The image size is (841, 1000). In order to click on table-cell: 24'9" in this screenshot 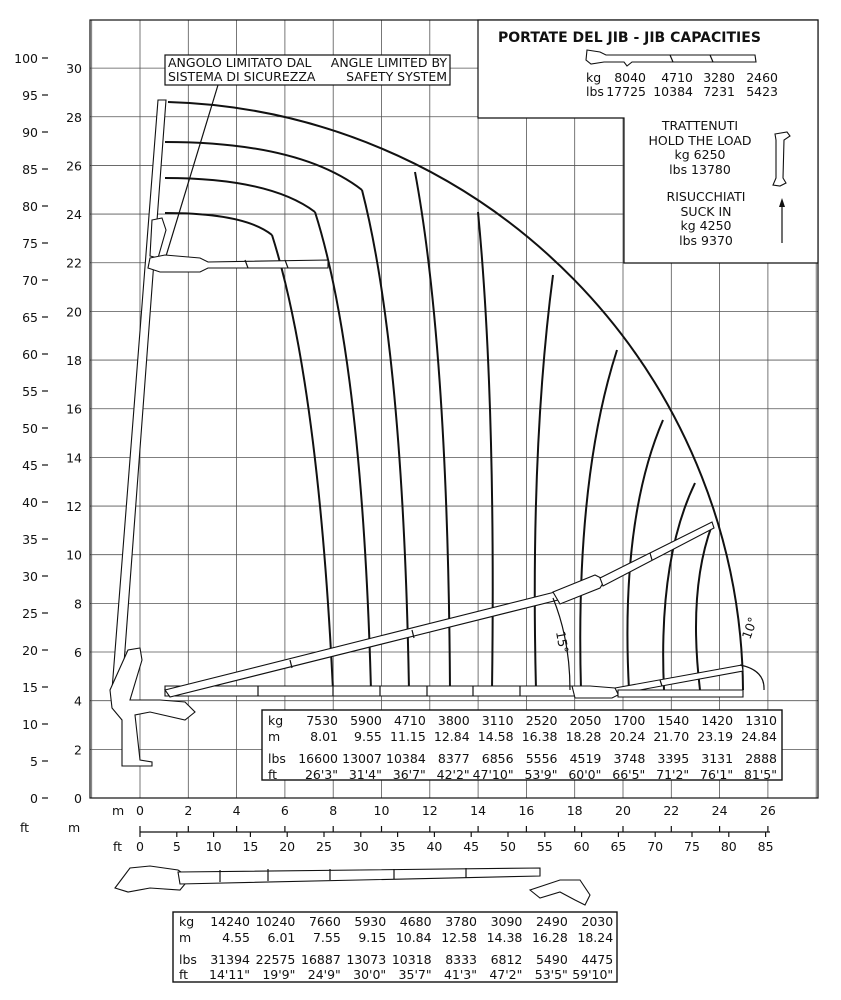, I will do `click(324, 974)`.